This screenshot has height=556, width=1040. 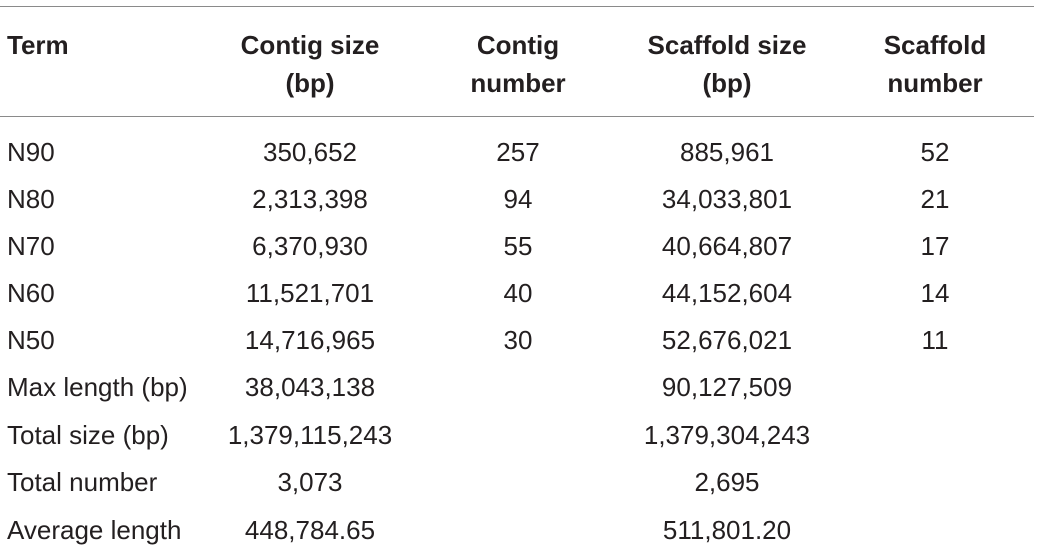 I want to click on contig-size-cell: 38,043,138, so click(x=310, y=387).